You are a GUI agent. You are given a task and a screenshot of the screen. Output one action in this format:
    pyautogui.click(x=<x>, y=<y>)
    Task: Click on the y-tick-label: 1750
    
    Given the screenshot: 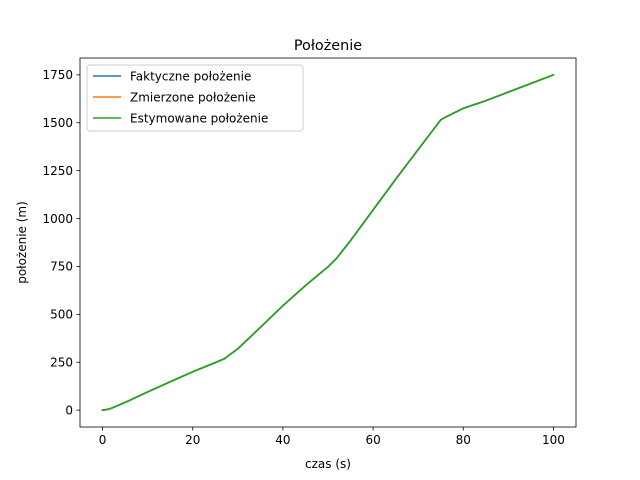 What is the action you would take?
    pyautogui.click(x=57, y=75)
    